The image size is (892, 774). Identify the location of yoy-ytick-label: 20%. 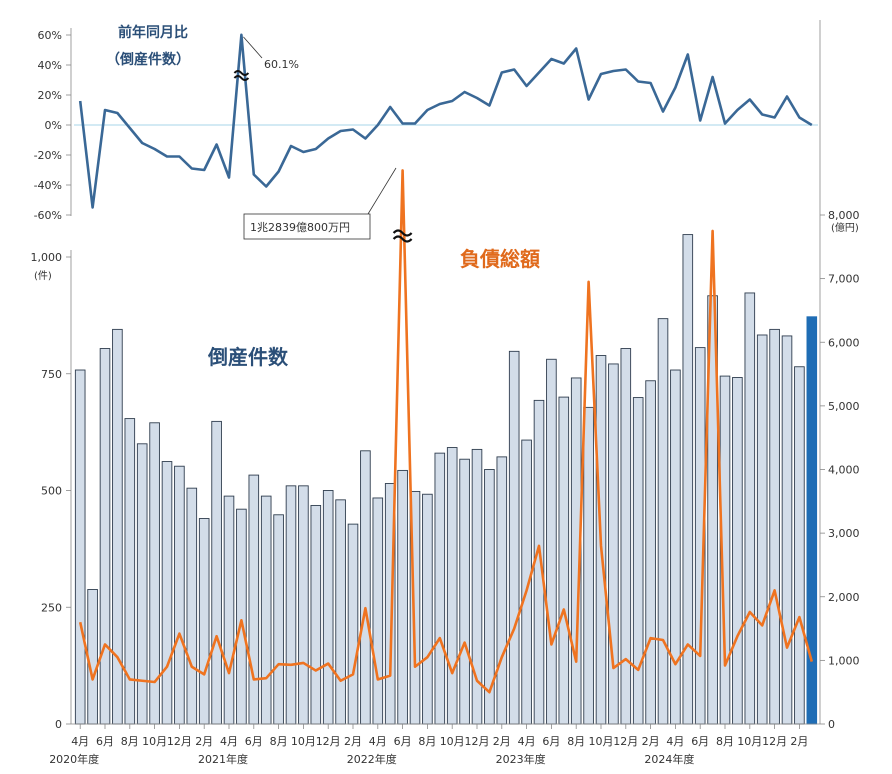
(50, 95).